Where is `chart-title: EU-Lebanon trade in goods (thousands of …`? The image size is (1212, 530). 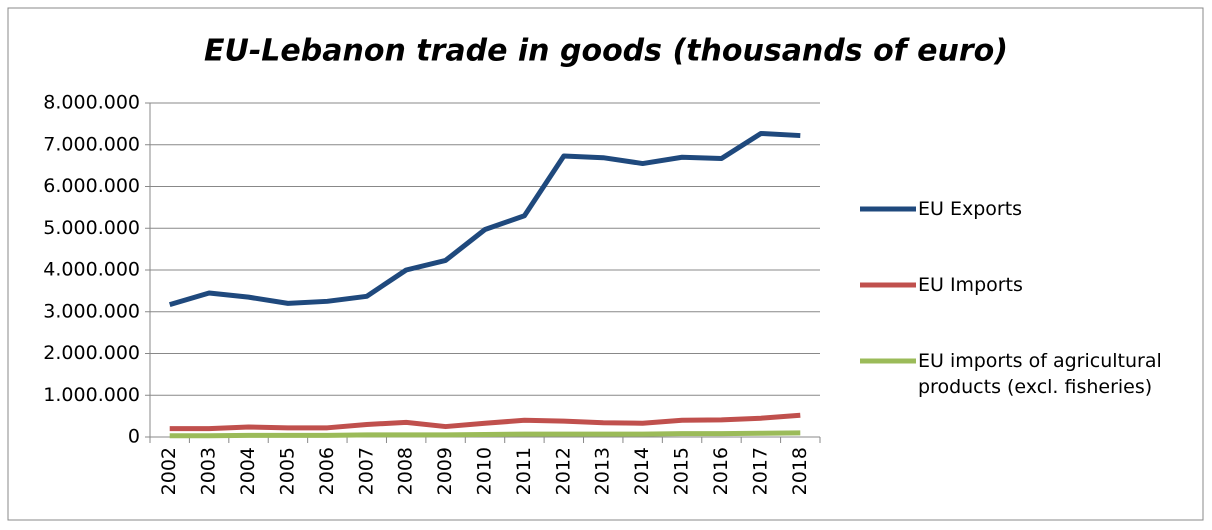 chart-title: EU-Lebanon trade in goods (thousands of … is located at coordinates (606, 51).